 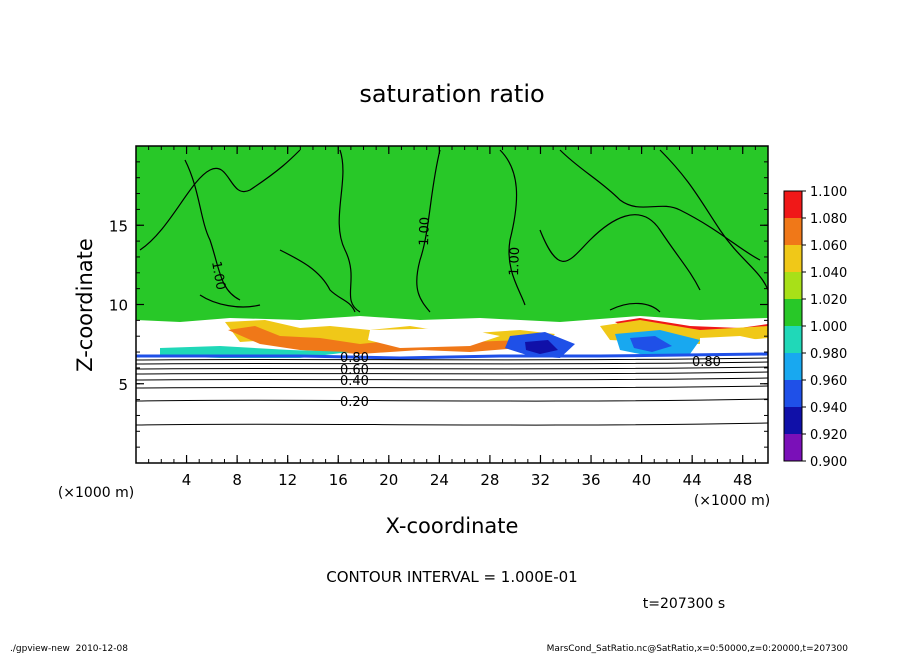 I want to click on colorbar-label: 0.920, so click(x=828, y=435).